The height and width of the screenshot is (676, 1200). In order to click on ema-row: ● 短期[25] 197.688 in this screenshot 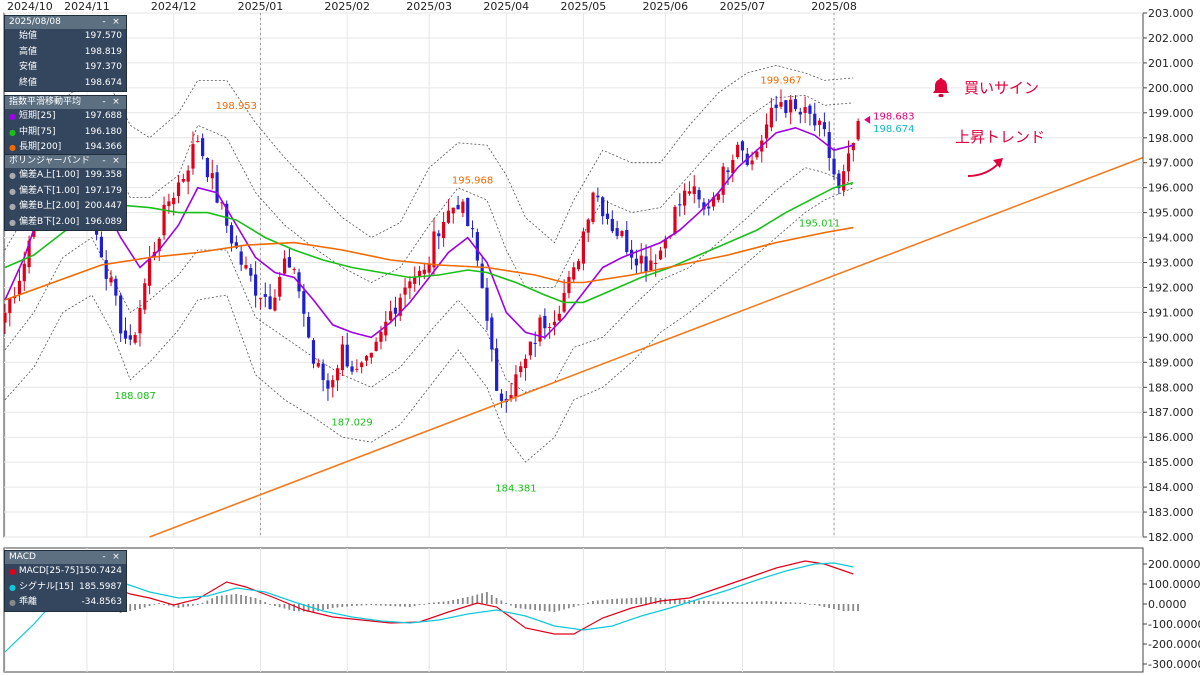, I will do `click(65, 117)`.